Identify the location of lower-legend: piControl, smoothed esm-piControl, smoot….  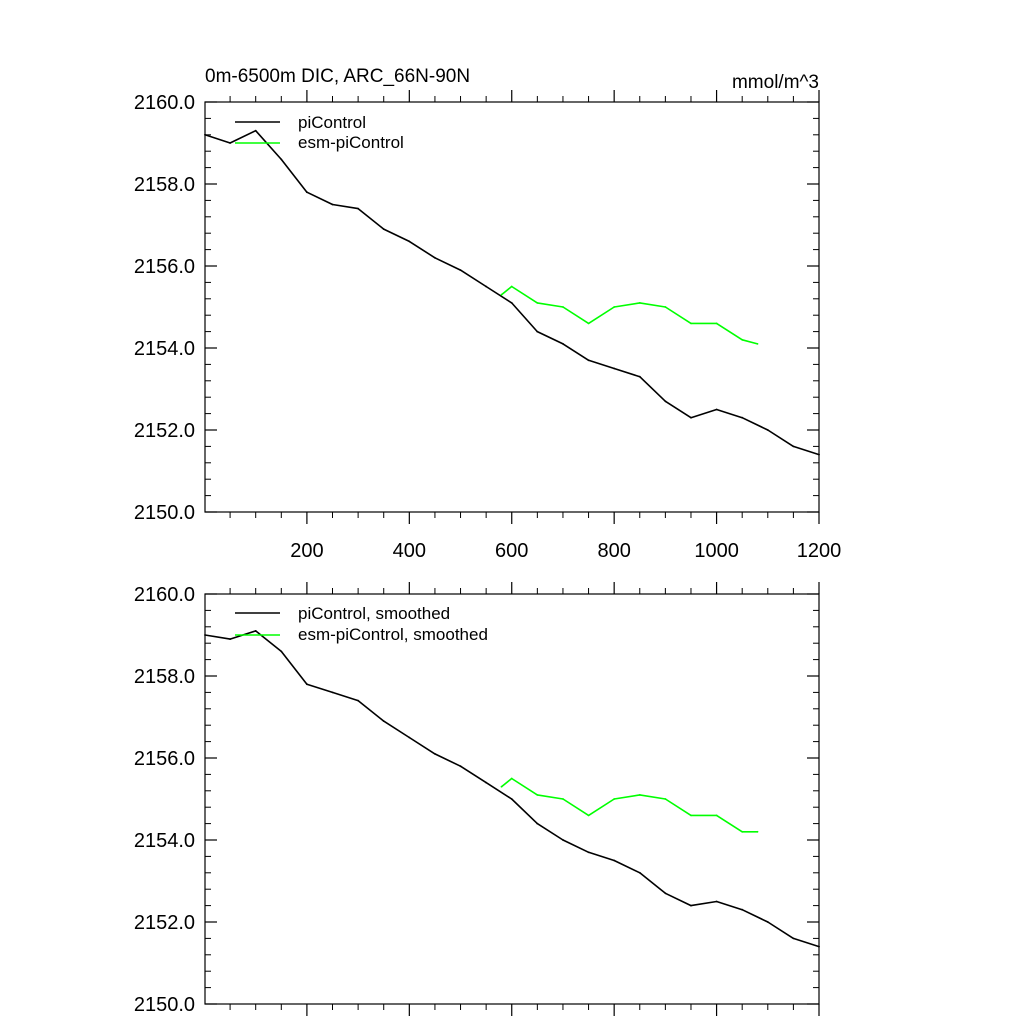
(361, 624).